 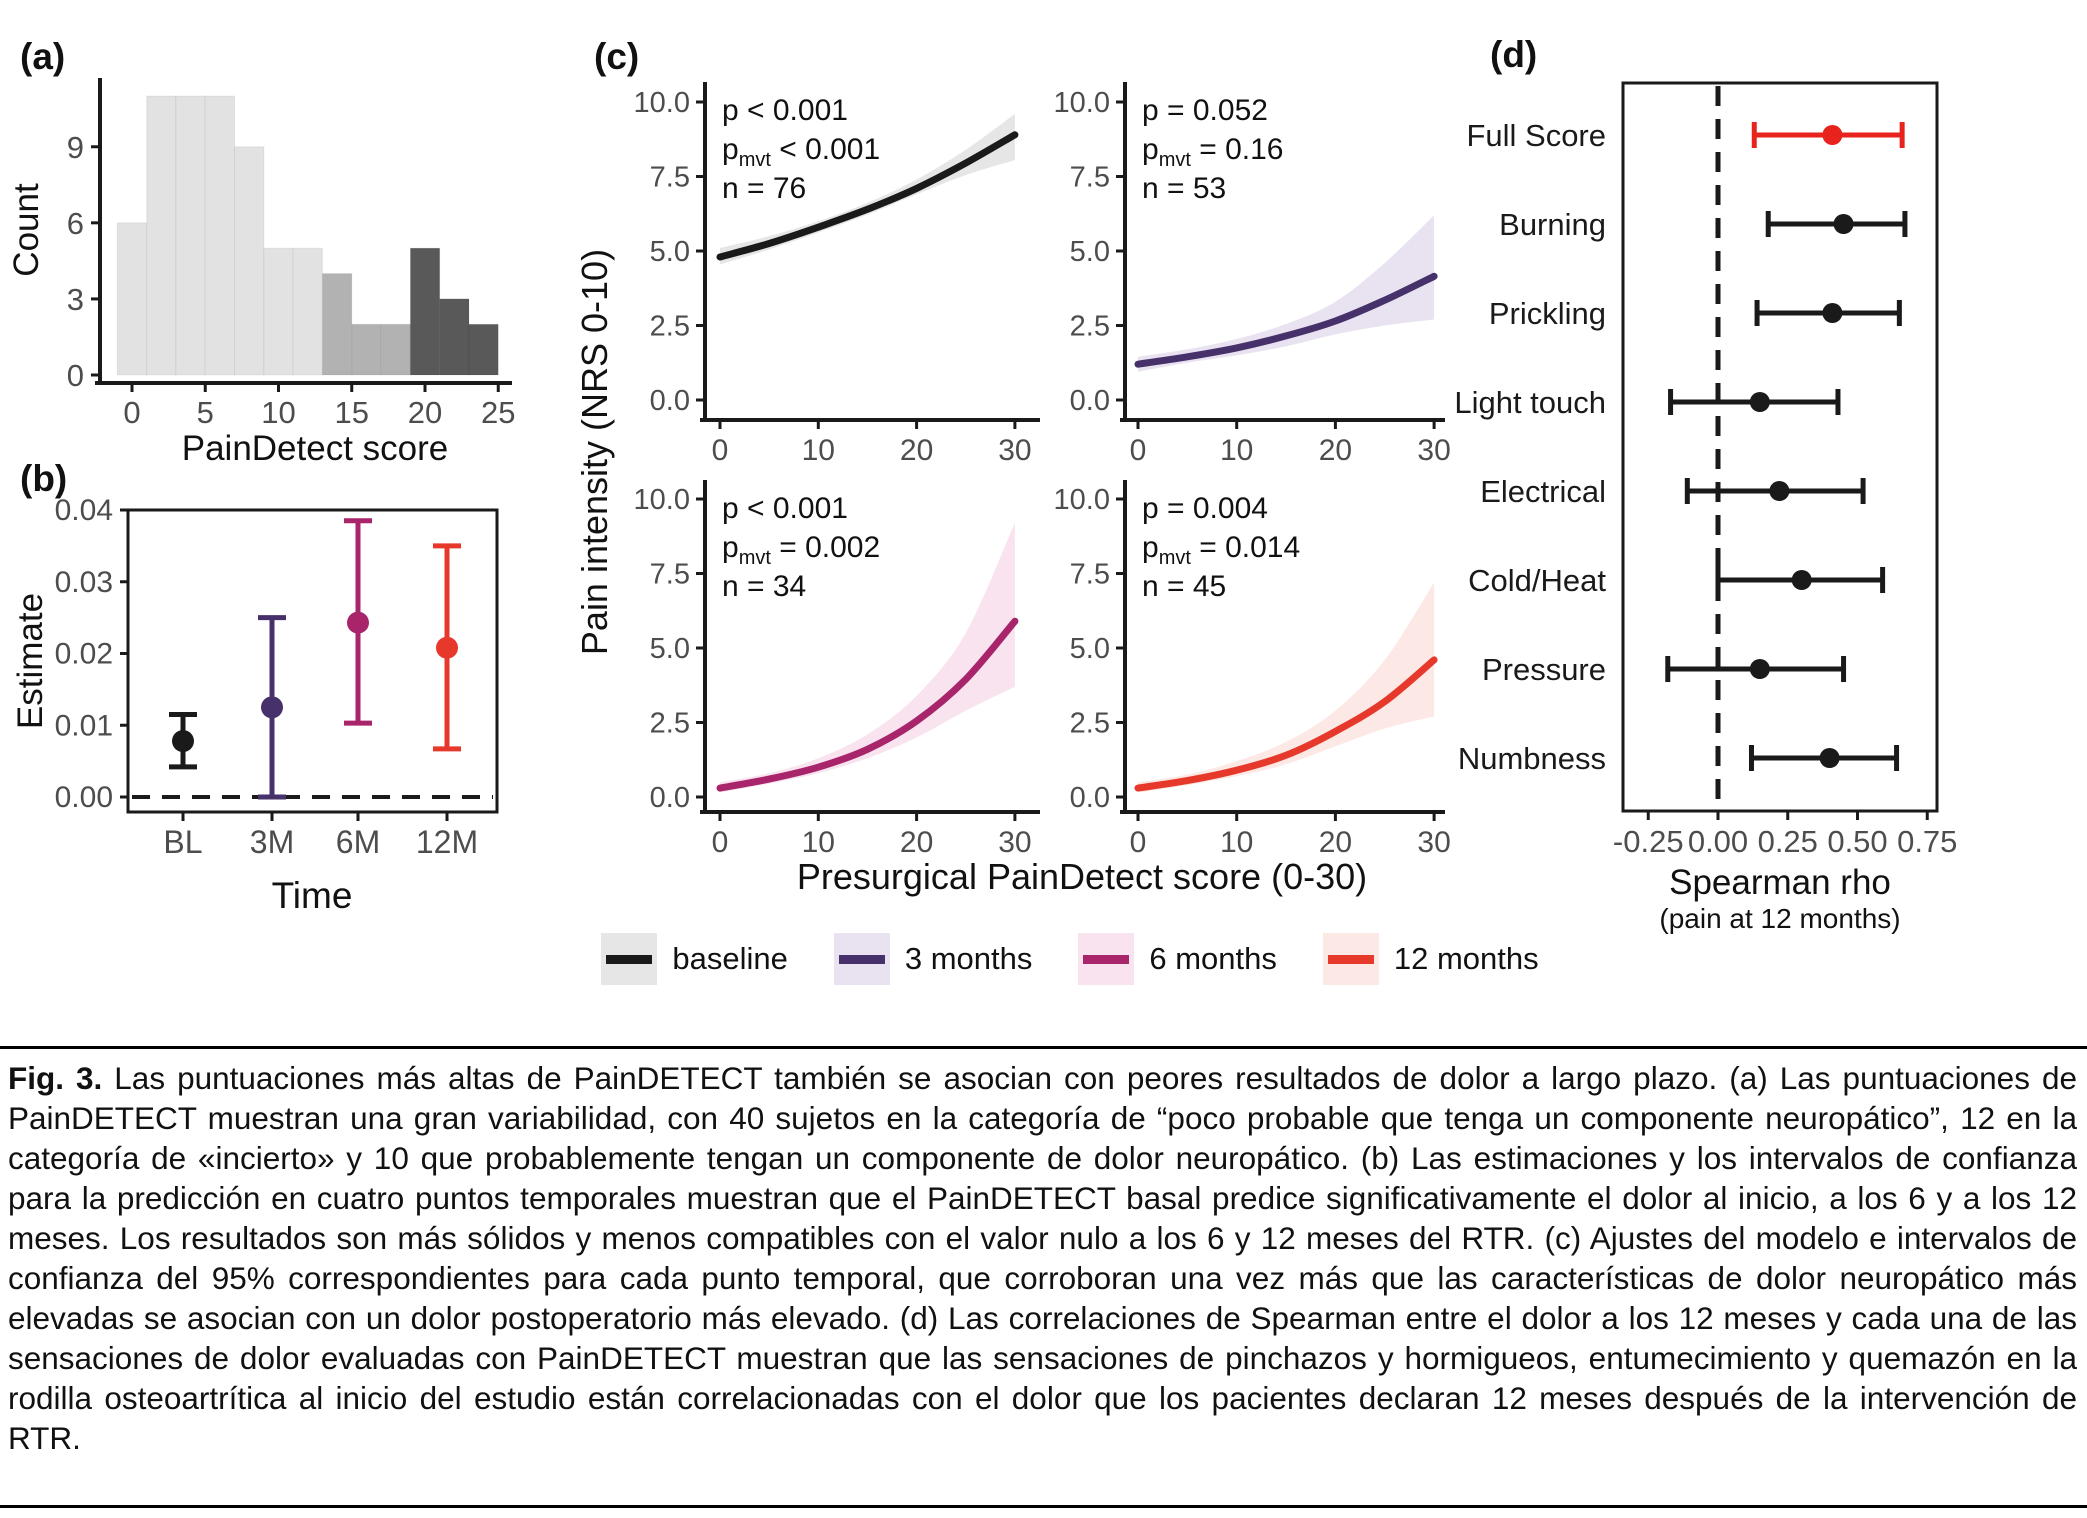 What do you see at coordinates (1544, 669) in the screenshot?
I see `svg-text: Pressure` at bounding box center [1544, 669].